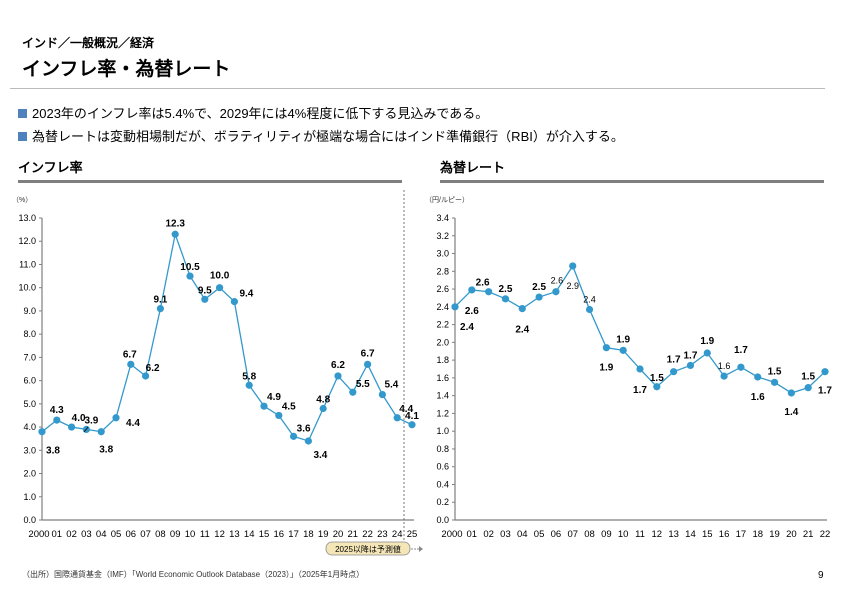 The height and width of the screenshot is (595, 842). I want to click on x-tick-label: 10, so click(623, 534).